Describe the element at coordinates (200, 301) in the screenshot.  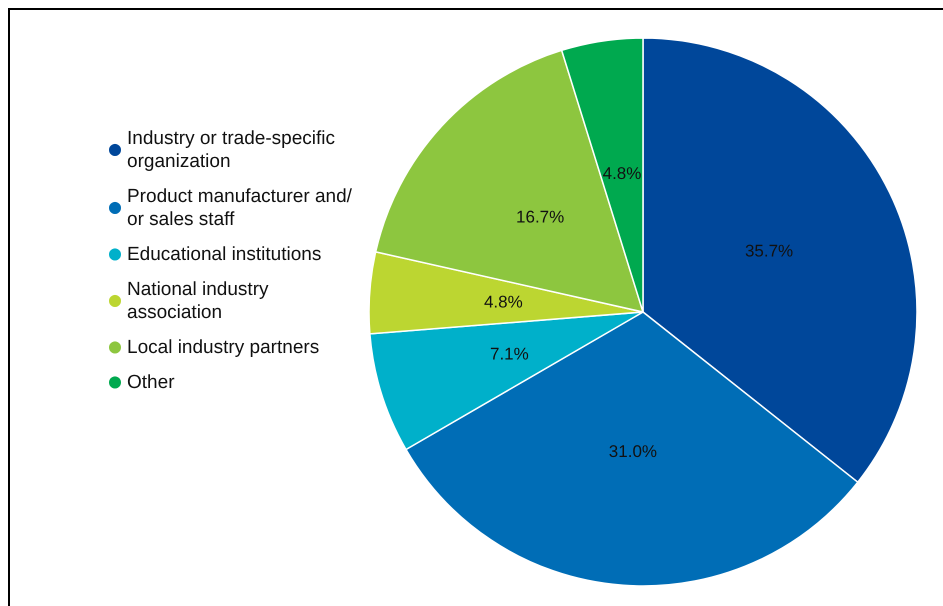
I see `legend-label: National industry association` at that location.